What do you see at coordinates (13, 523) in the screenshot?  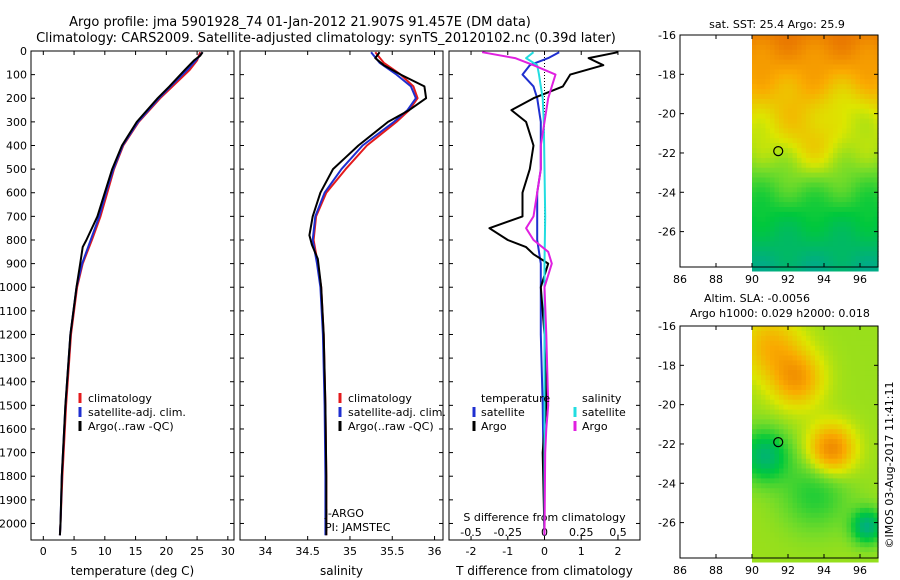 I see `y-tick-label: 2000` at bounding box center [13, 523].